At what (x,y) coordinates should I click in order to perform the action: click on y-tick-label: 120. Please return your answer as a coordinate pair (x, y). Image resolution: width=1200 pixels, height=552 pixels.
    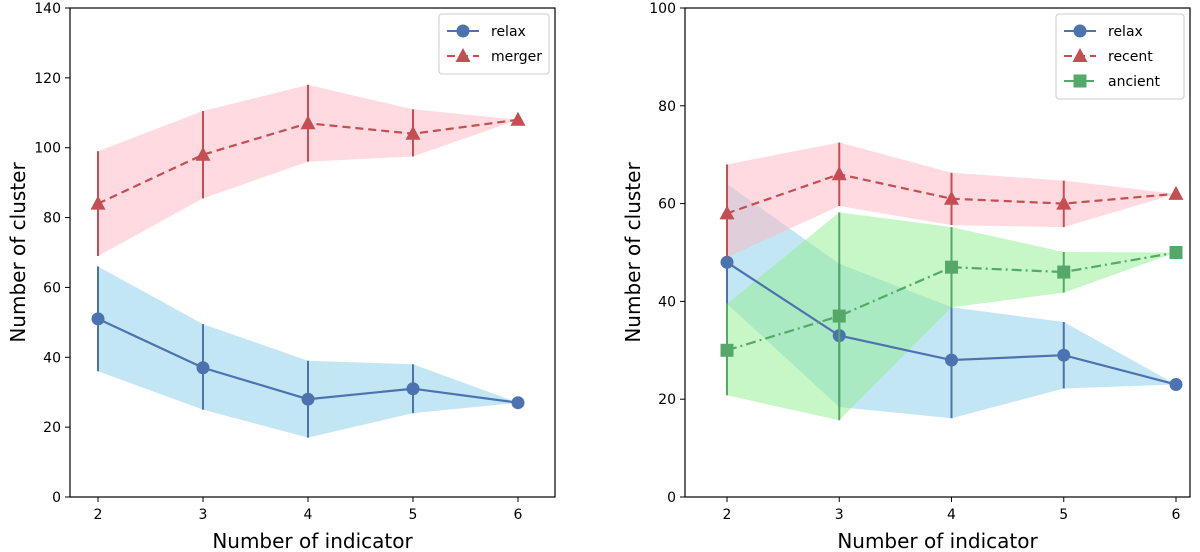
    Looking at the image, I should click on (47, 79).